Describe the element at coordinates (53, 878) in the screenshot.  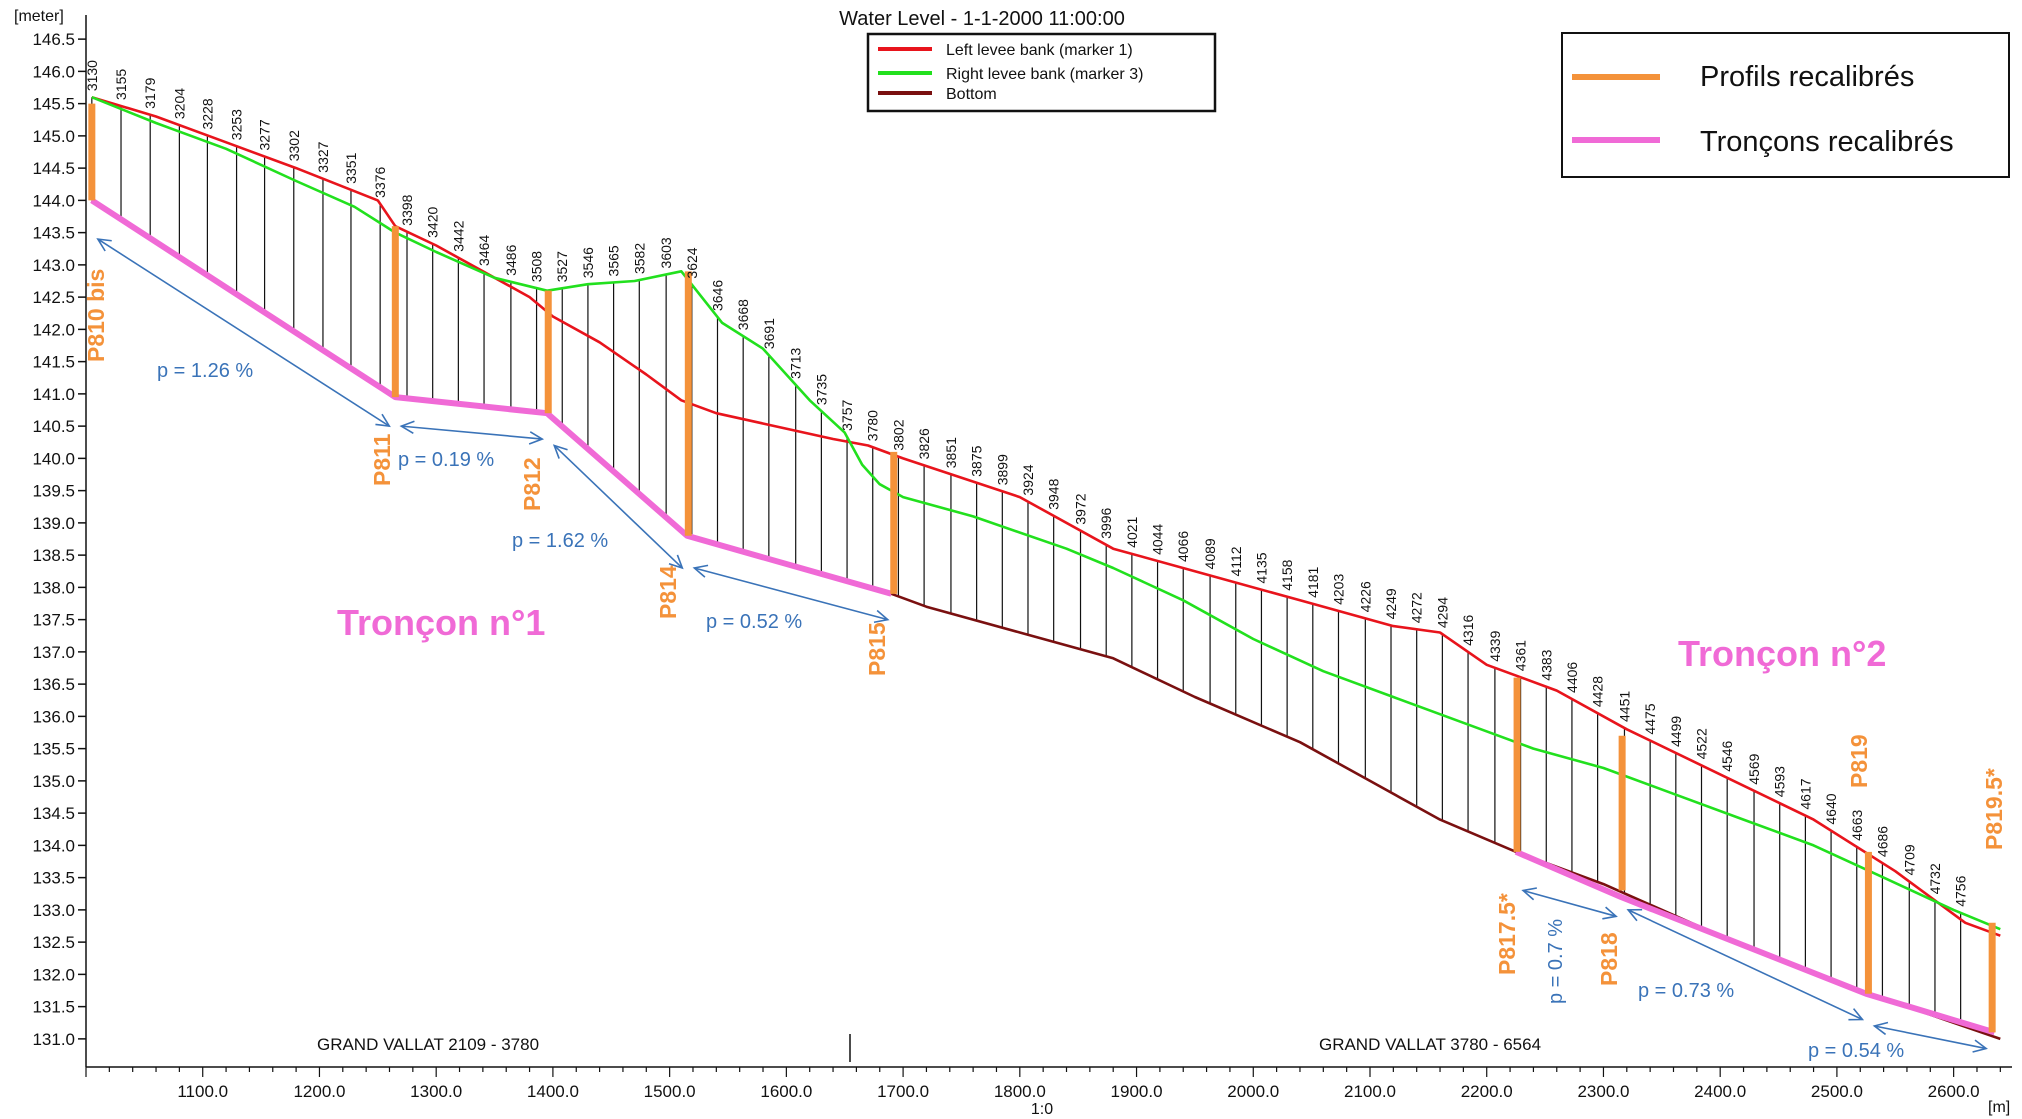
I see `y-tick-label: 133.5` at that location.